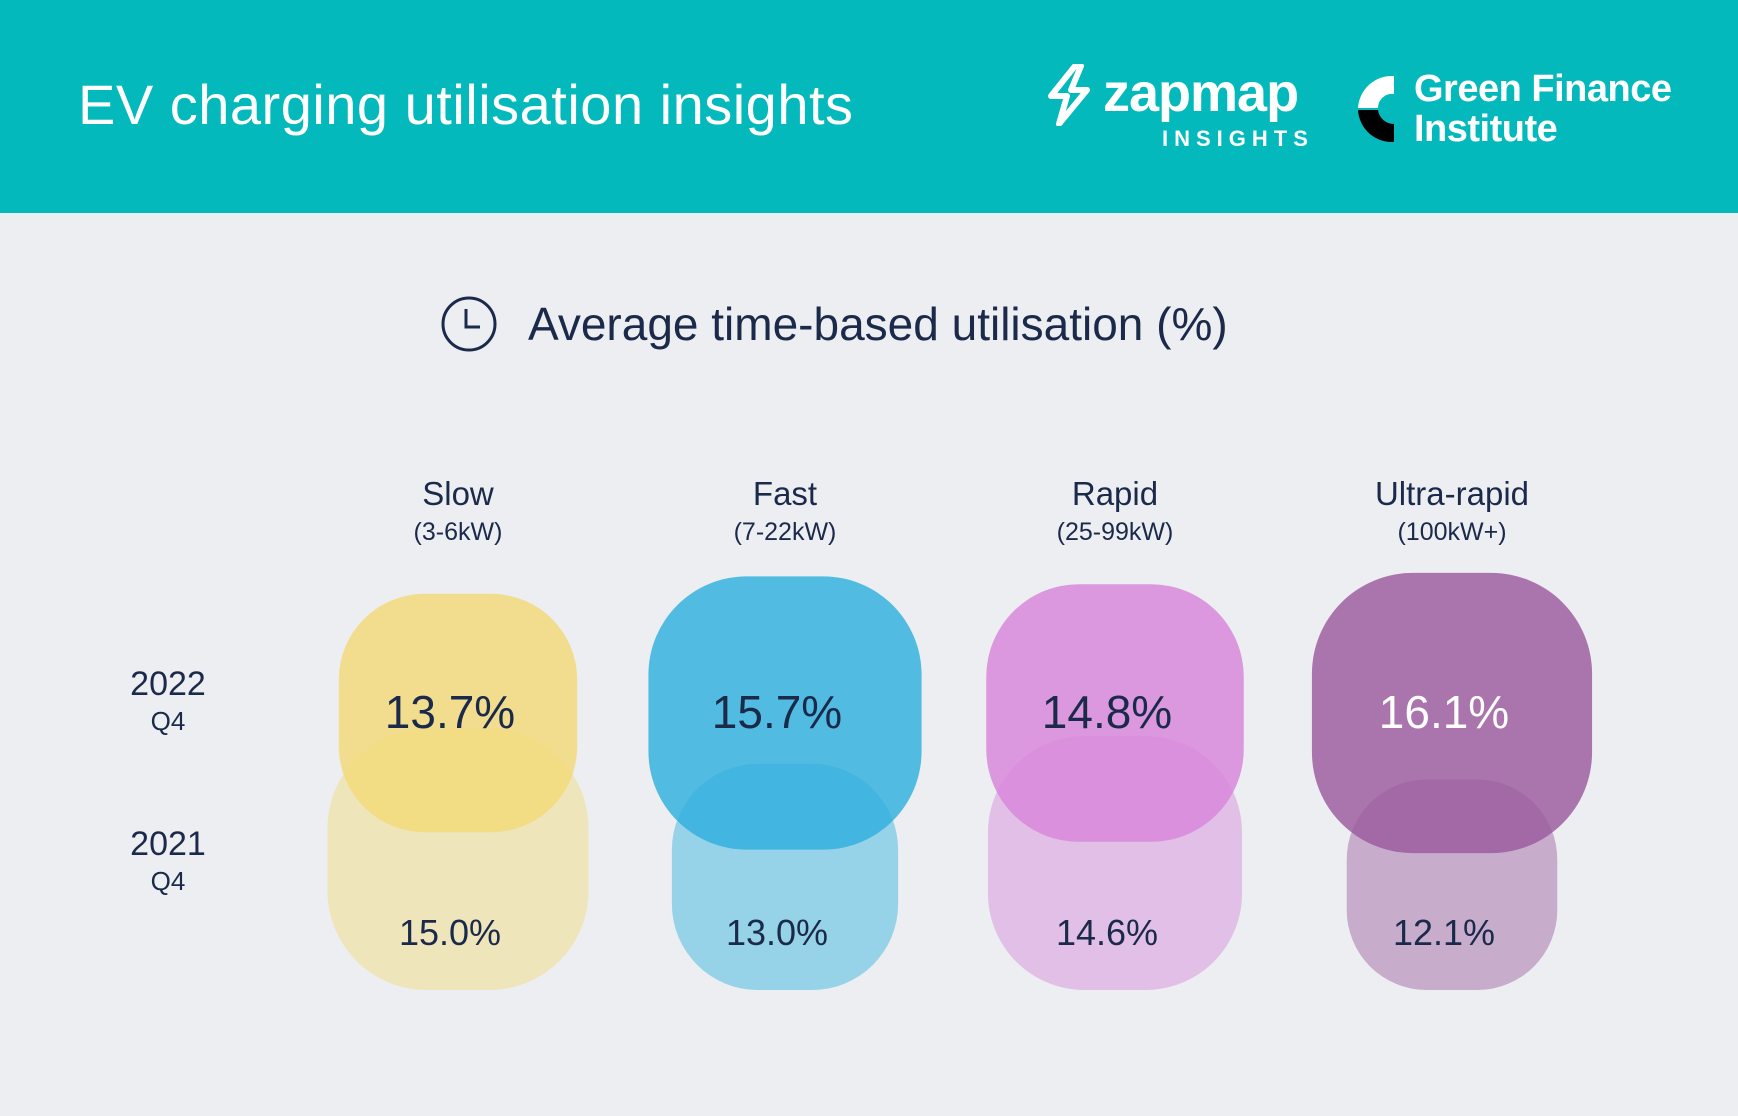 The image size is (1738, 1116). What do you see at coordinates (1543, 89) in the screenshot?
I see `gfi-wordmark-line1: Green Finance` at bounding box center [1543, 89].